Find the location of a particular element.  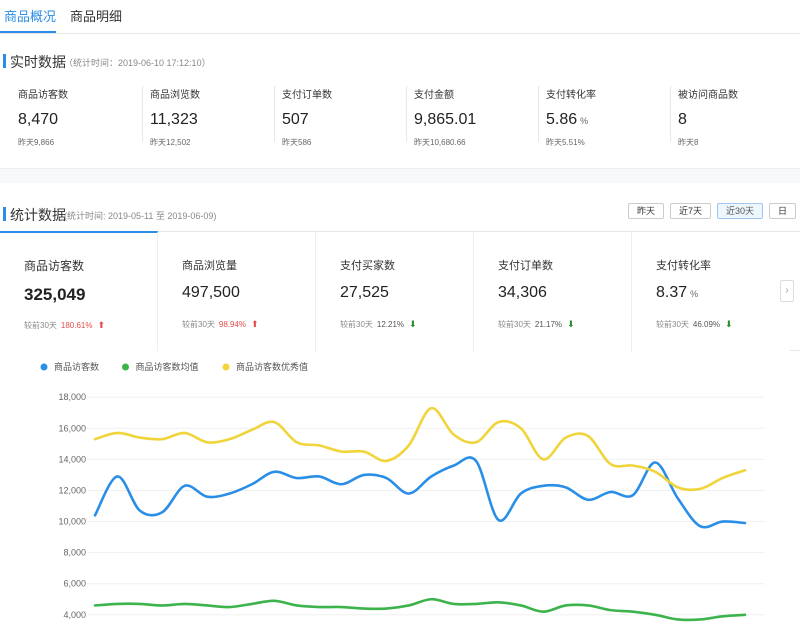

card-compare: 较前30天 98.94% ⬆ is located at coordinates (220, 324).